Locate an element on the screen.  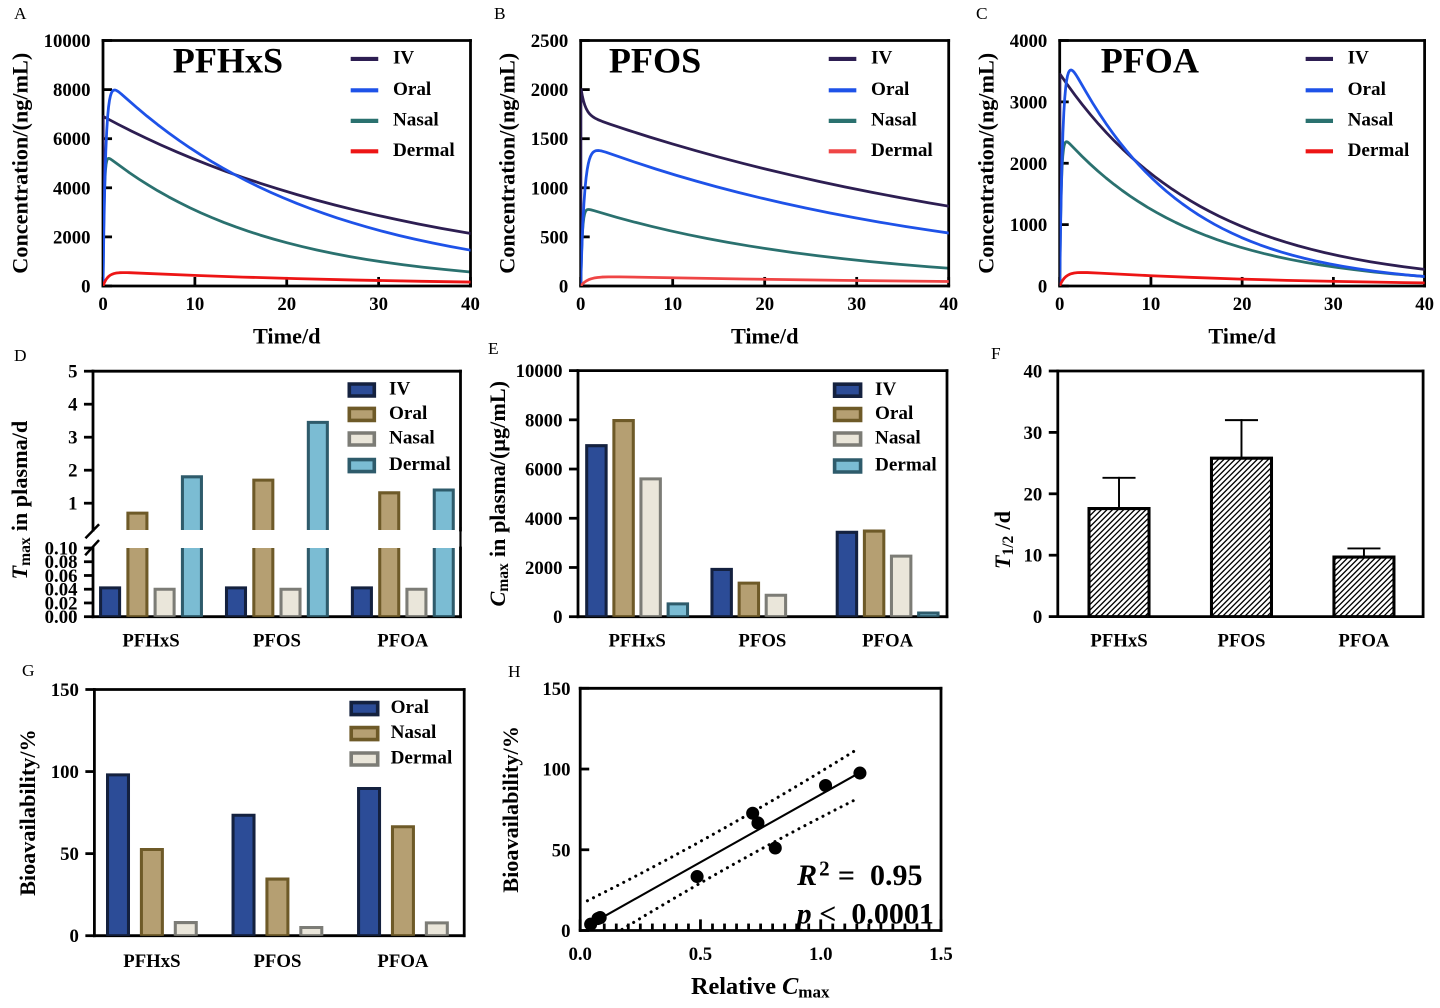
svg-text: 2 is located at coordinates (72, 471).